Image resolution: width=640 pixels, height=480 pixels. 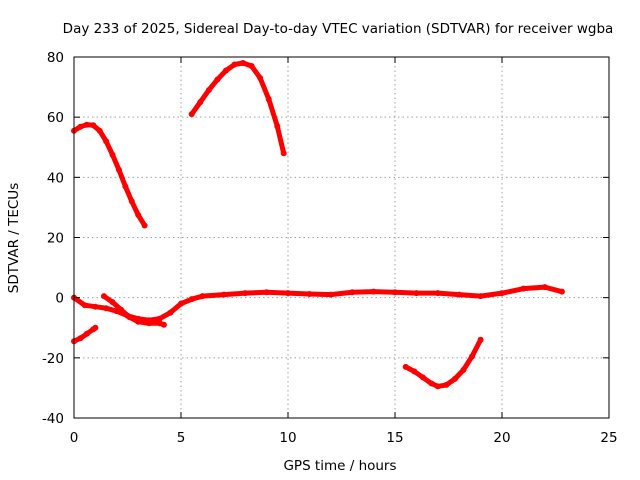 What do you see at coordinates (339, 466) in the screenshot?
I see `x-axis-label: GPS time / hours` at bounding box center [339, 466].